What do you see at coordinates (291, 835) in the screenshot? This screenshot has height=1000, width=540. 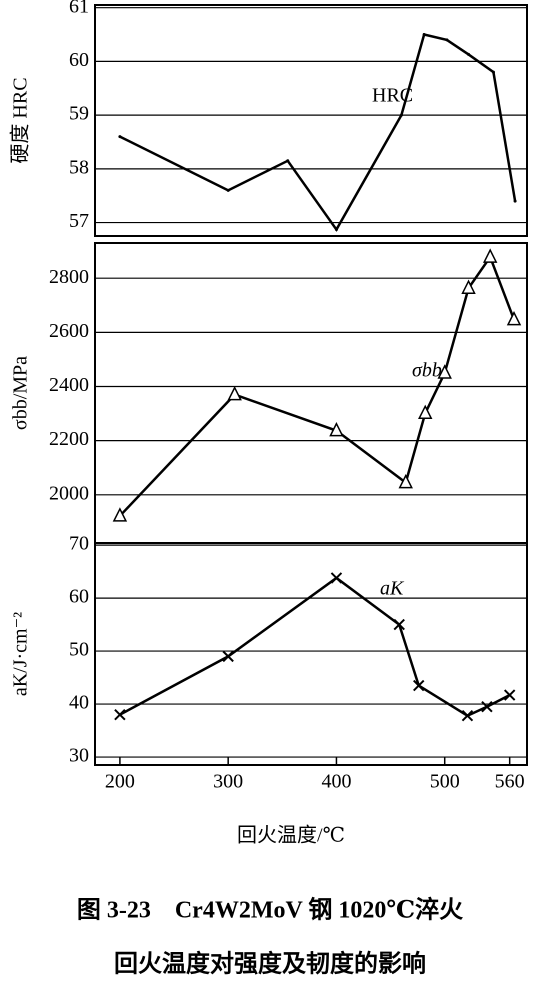 I see `x-axis-label: 回火温度/℃` at bounding box center [291, 835].